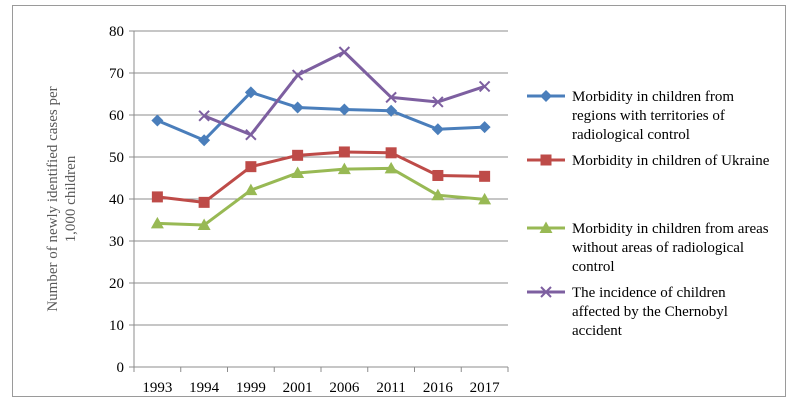 The width and height of the screenshot is (799, 403). I want to click on y-tick-labels: 0 10 20 30 40 50 60 70 80, so click(116, 200).